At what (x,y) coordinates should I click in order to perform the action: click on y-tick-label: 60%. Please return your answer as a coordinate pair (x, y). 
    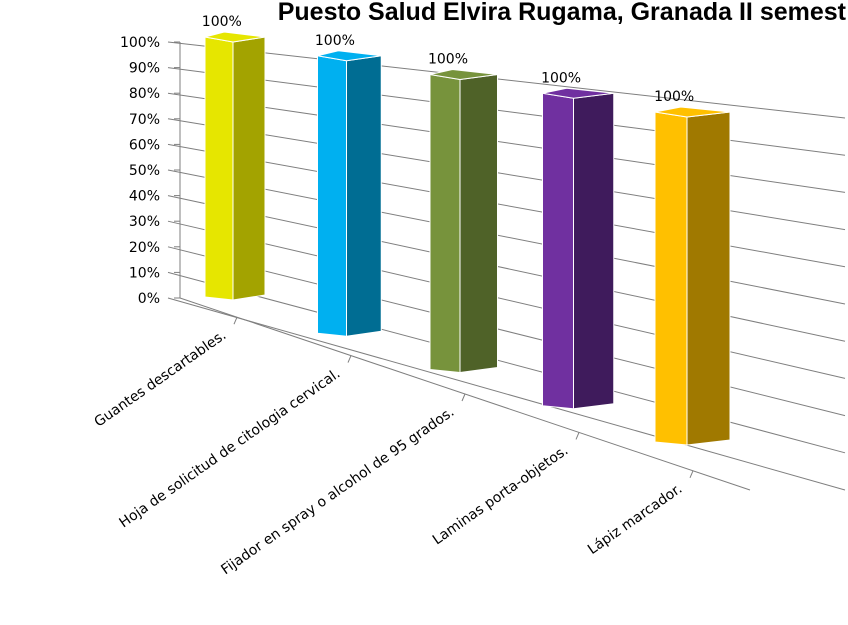
    Looking at the image, I should click on (144, 145).